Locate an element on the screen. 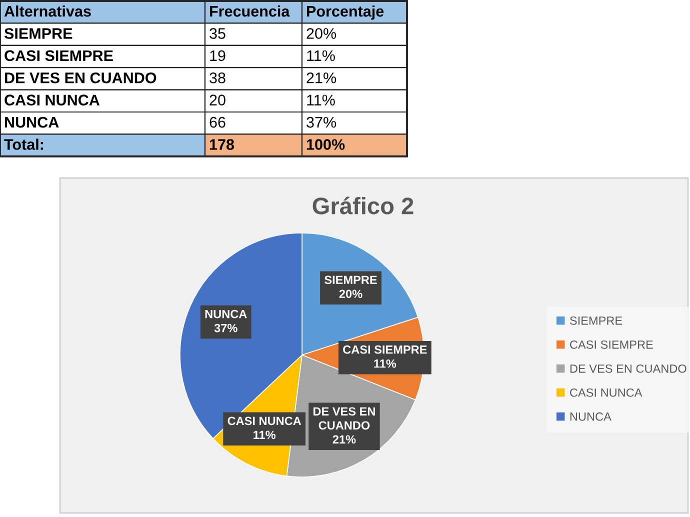  slice-label: CASI NUNCA is located at coordinates (265, 421).